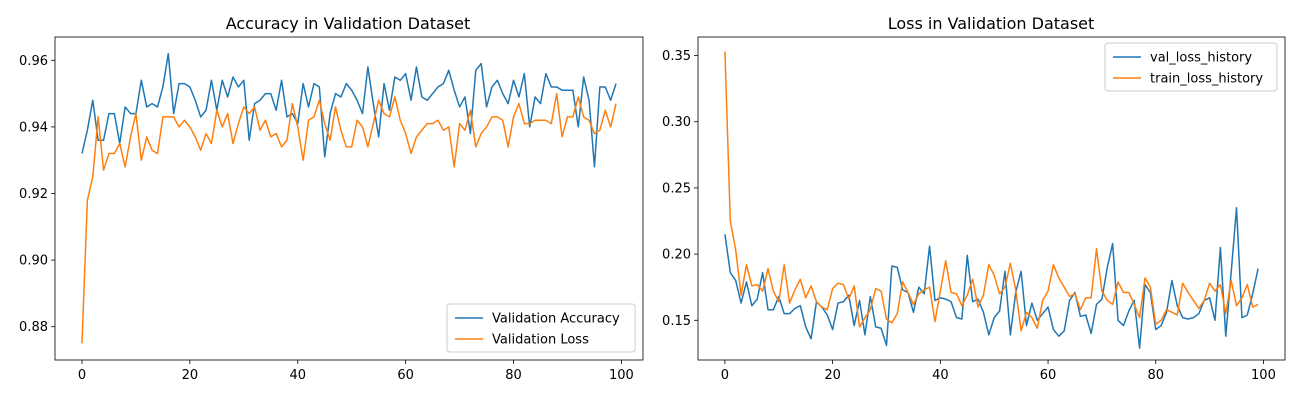 The height and width of the screenshot is (400, 1300). What do you see at coordinates (991, 23) in the screenshot?
I see `loss-chart-title: Loss in Validation Dataset` at bounding box center [991, 23].